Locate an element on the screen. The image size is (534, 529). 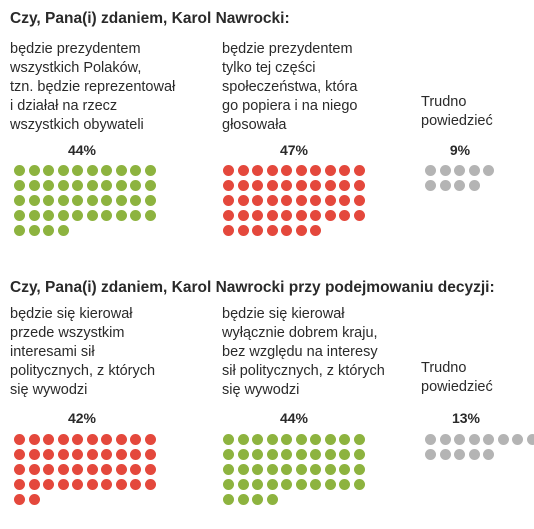
chart1-value-3-label: 9% is located at coordinates (460, 150).